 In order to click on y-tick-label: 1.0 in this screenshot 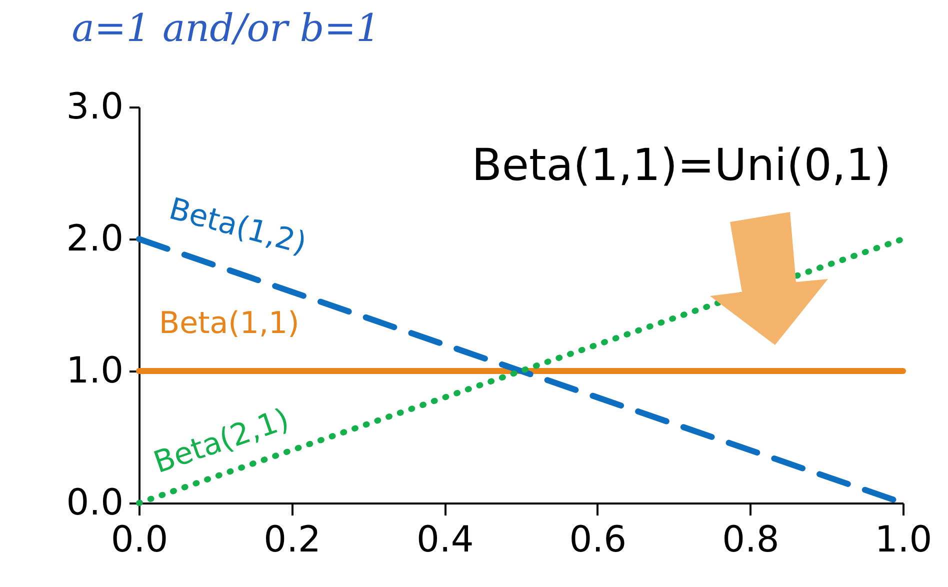, I will do `click(95, 371)`.